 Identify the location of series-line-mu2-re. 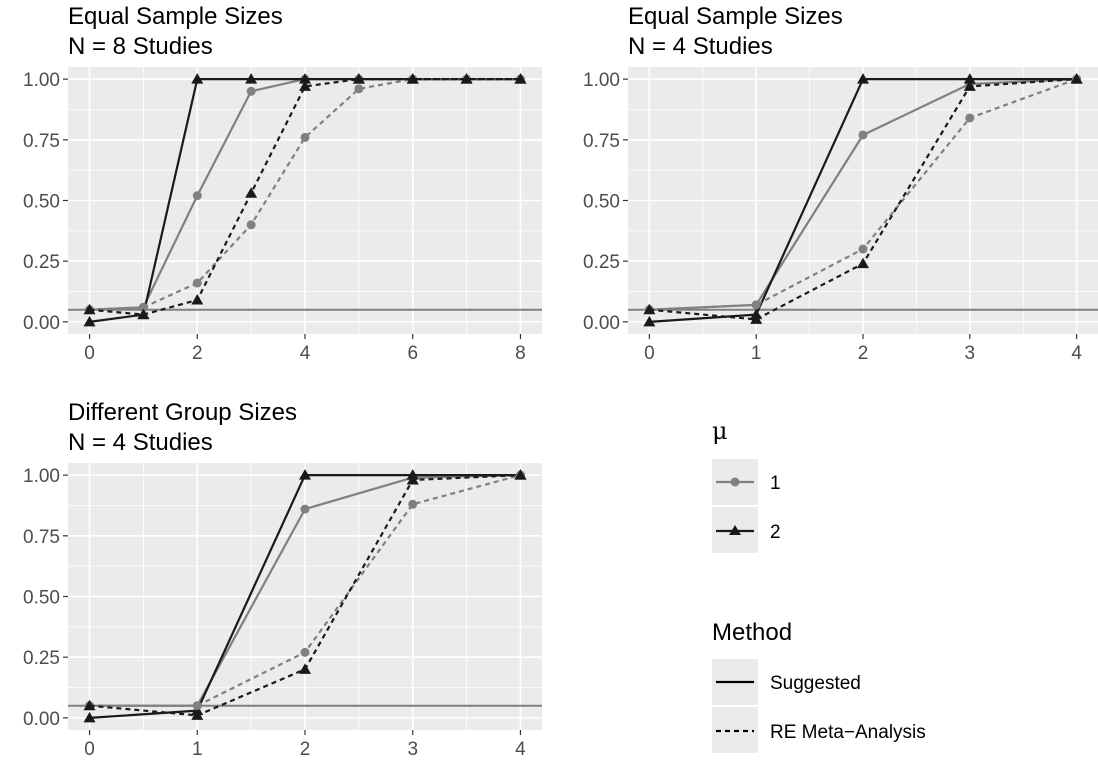
(305, 196).